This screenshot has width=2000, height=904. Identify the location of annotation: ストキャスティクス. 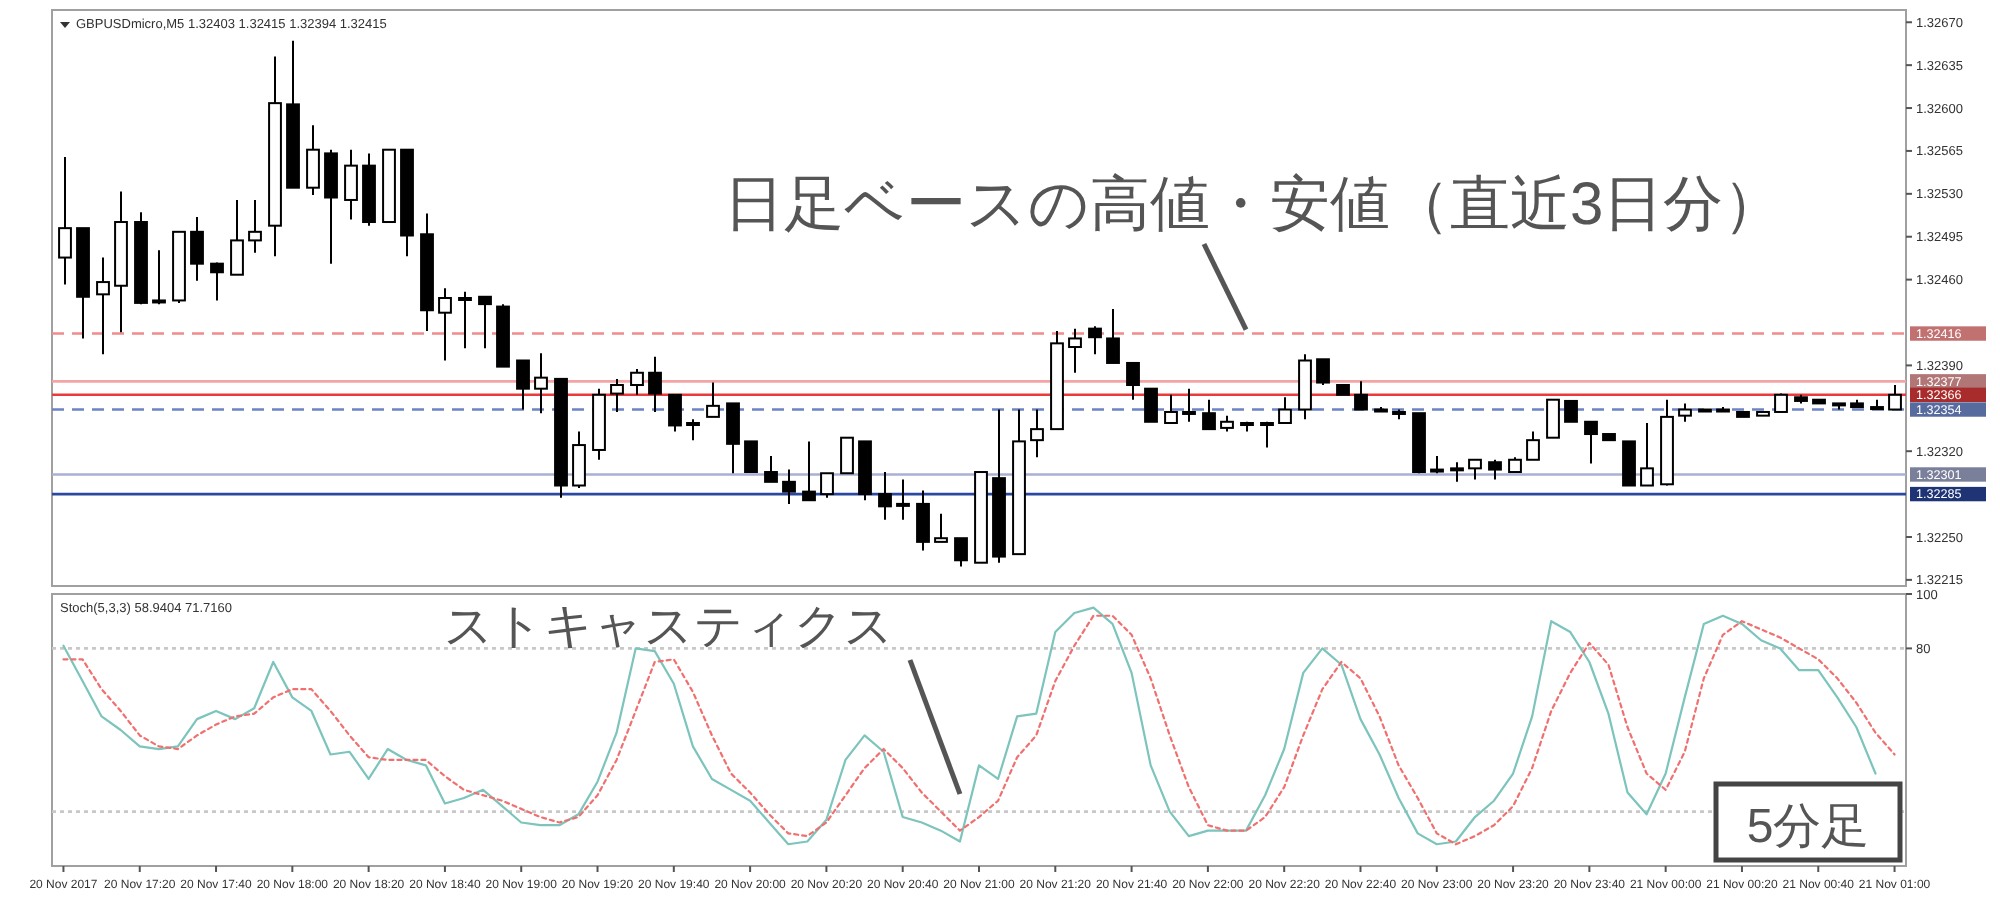
(669, 627).